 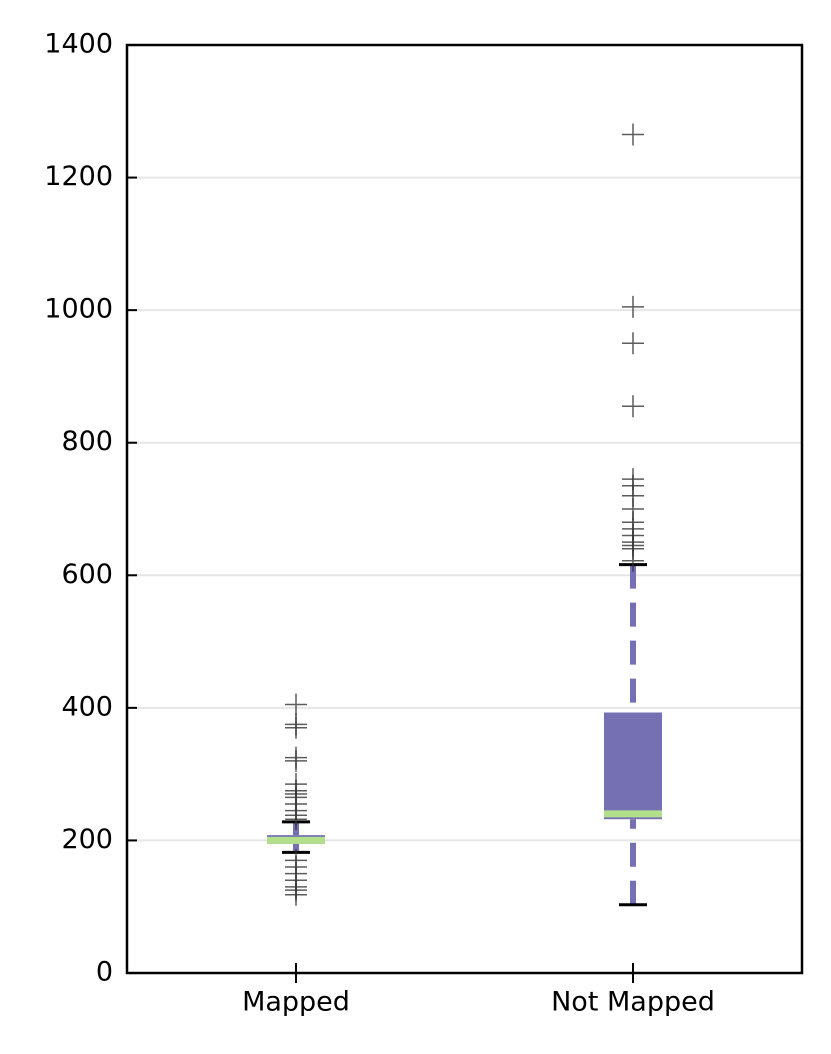 What do you see at coordinates (296, 1002) in the screenshot?
I see `x-tick-label: Mapped` at bounding box center [296, 1002].